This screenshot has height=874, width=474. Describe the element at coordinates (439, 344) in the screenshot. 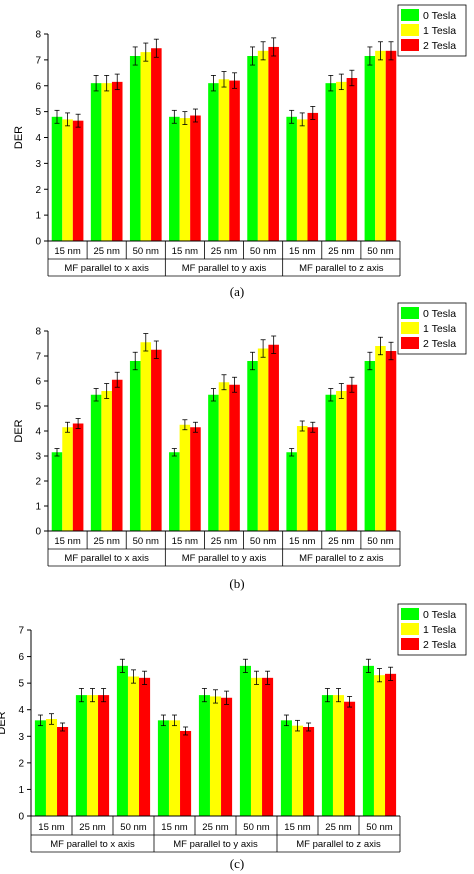

I see `legend-label: 2 Tesla` at that location.